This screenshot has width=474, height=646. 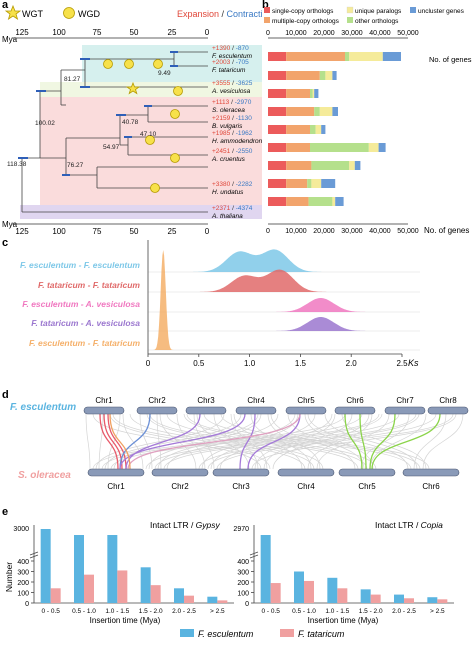 What do you see at coordinates (164, 73) in the screenshot?
I see `node-age: 9.49` at bounding box center [164, 73].